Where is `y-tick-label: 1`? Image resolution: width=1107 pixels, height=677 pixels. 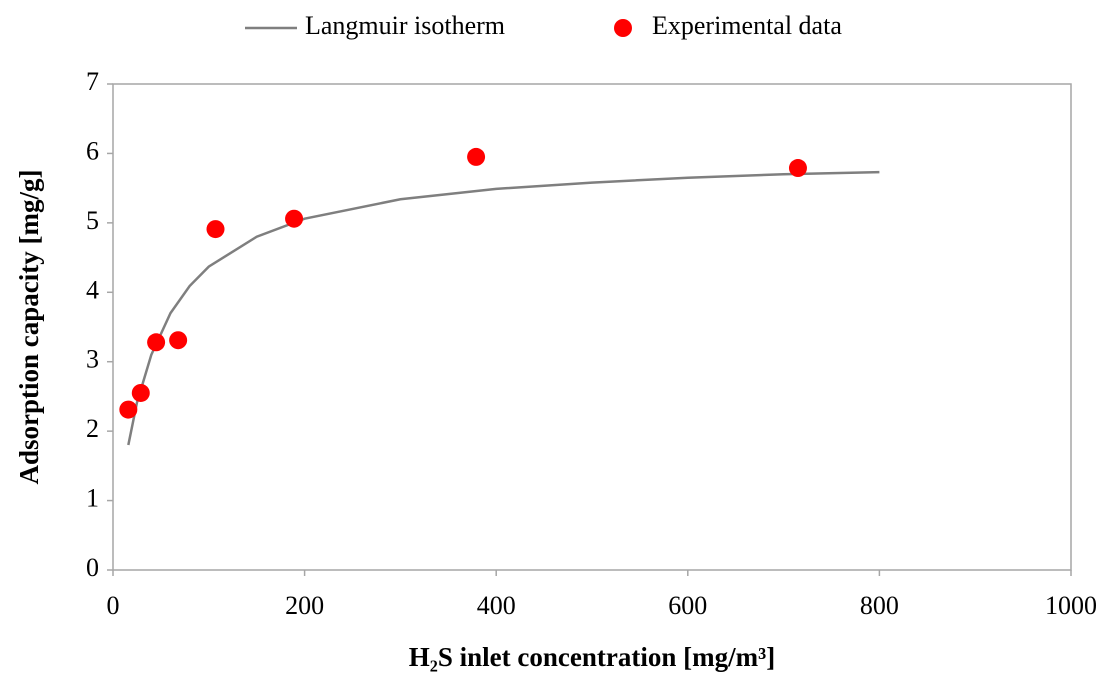 y-tick-label: 1 is located at coordinates (92, 498).